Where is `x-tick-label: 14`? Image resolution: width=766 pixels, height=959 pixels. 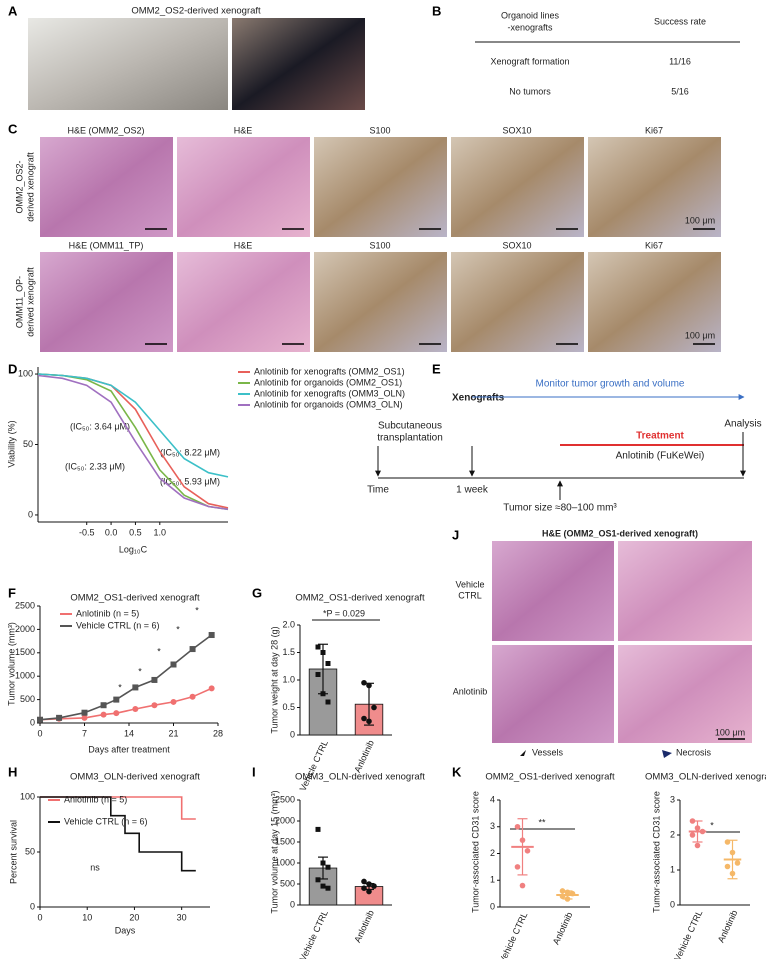
x-tick-label: 14 is located at coordinates (129, 733).